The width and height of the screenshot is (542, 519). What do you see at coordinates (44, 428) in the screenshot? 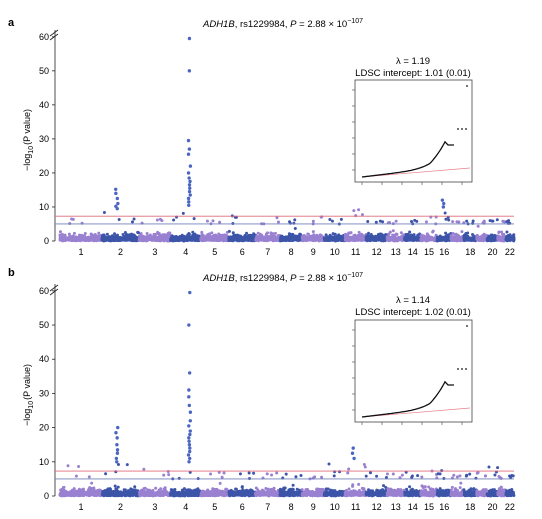
I see `y-tick-label: 20` at bounding box center [44, 428].